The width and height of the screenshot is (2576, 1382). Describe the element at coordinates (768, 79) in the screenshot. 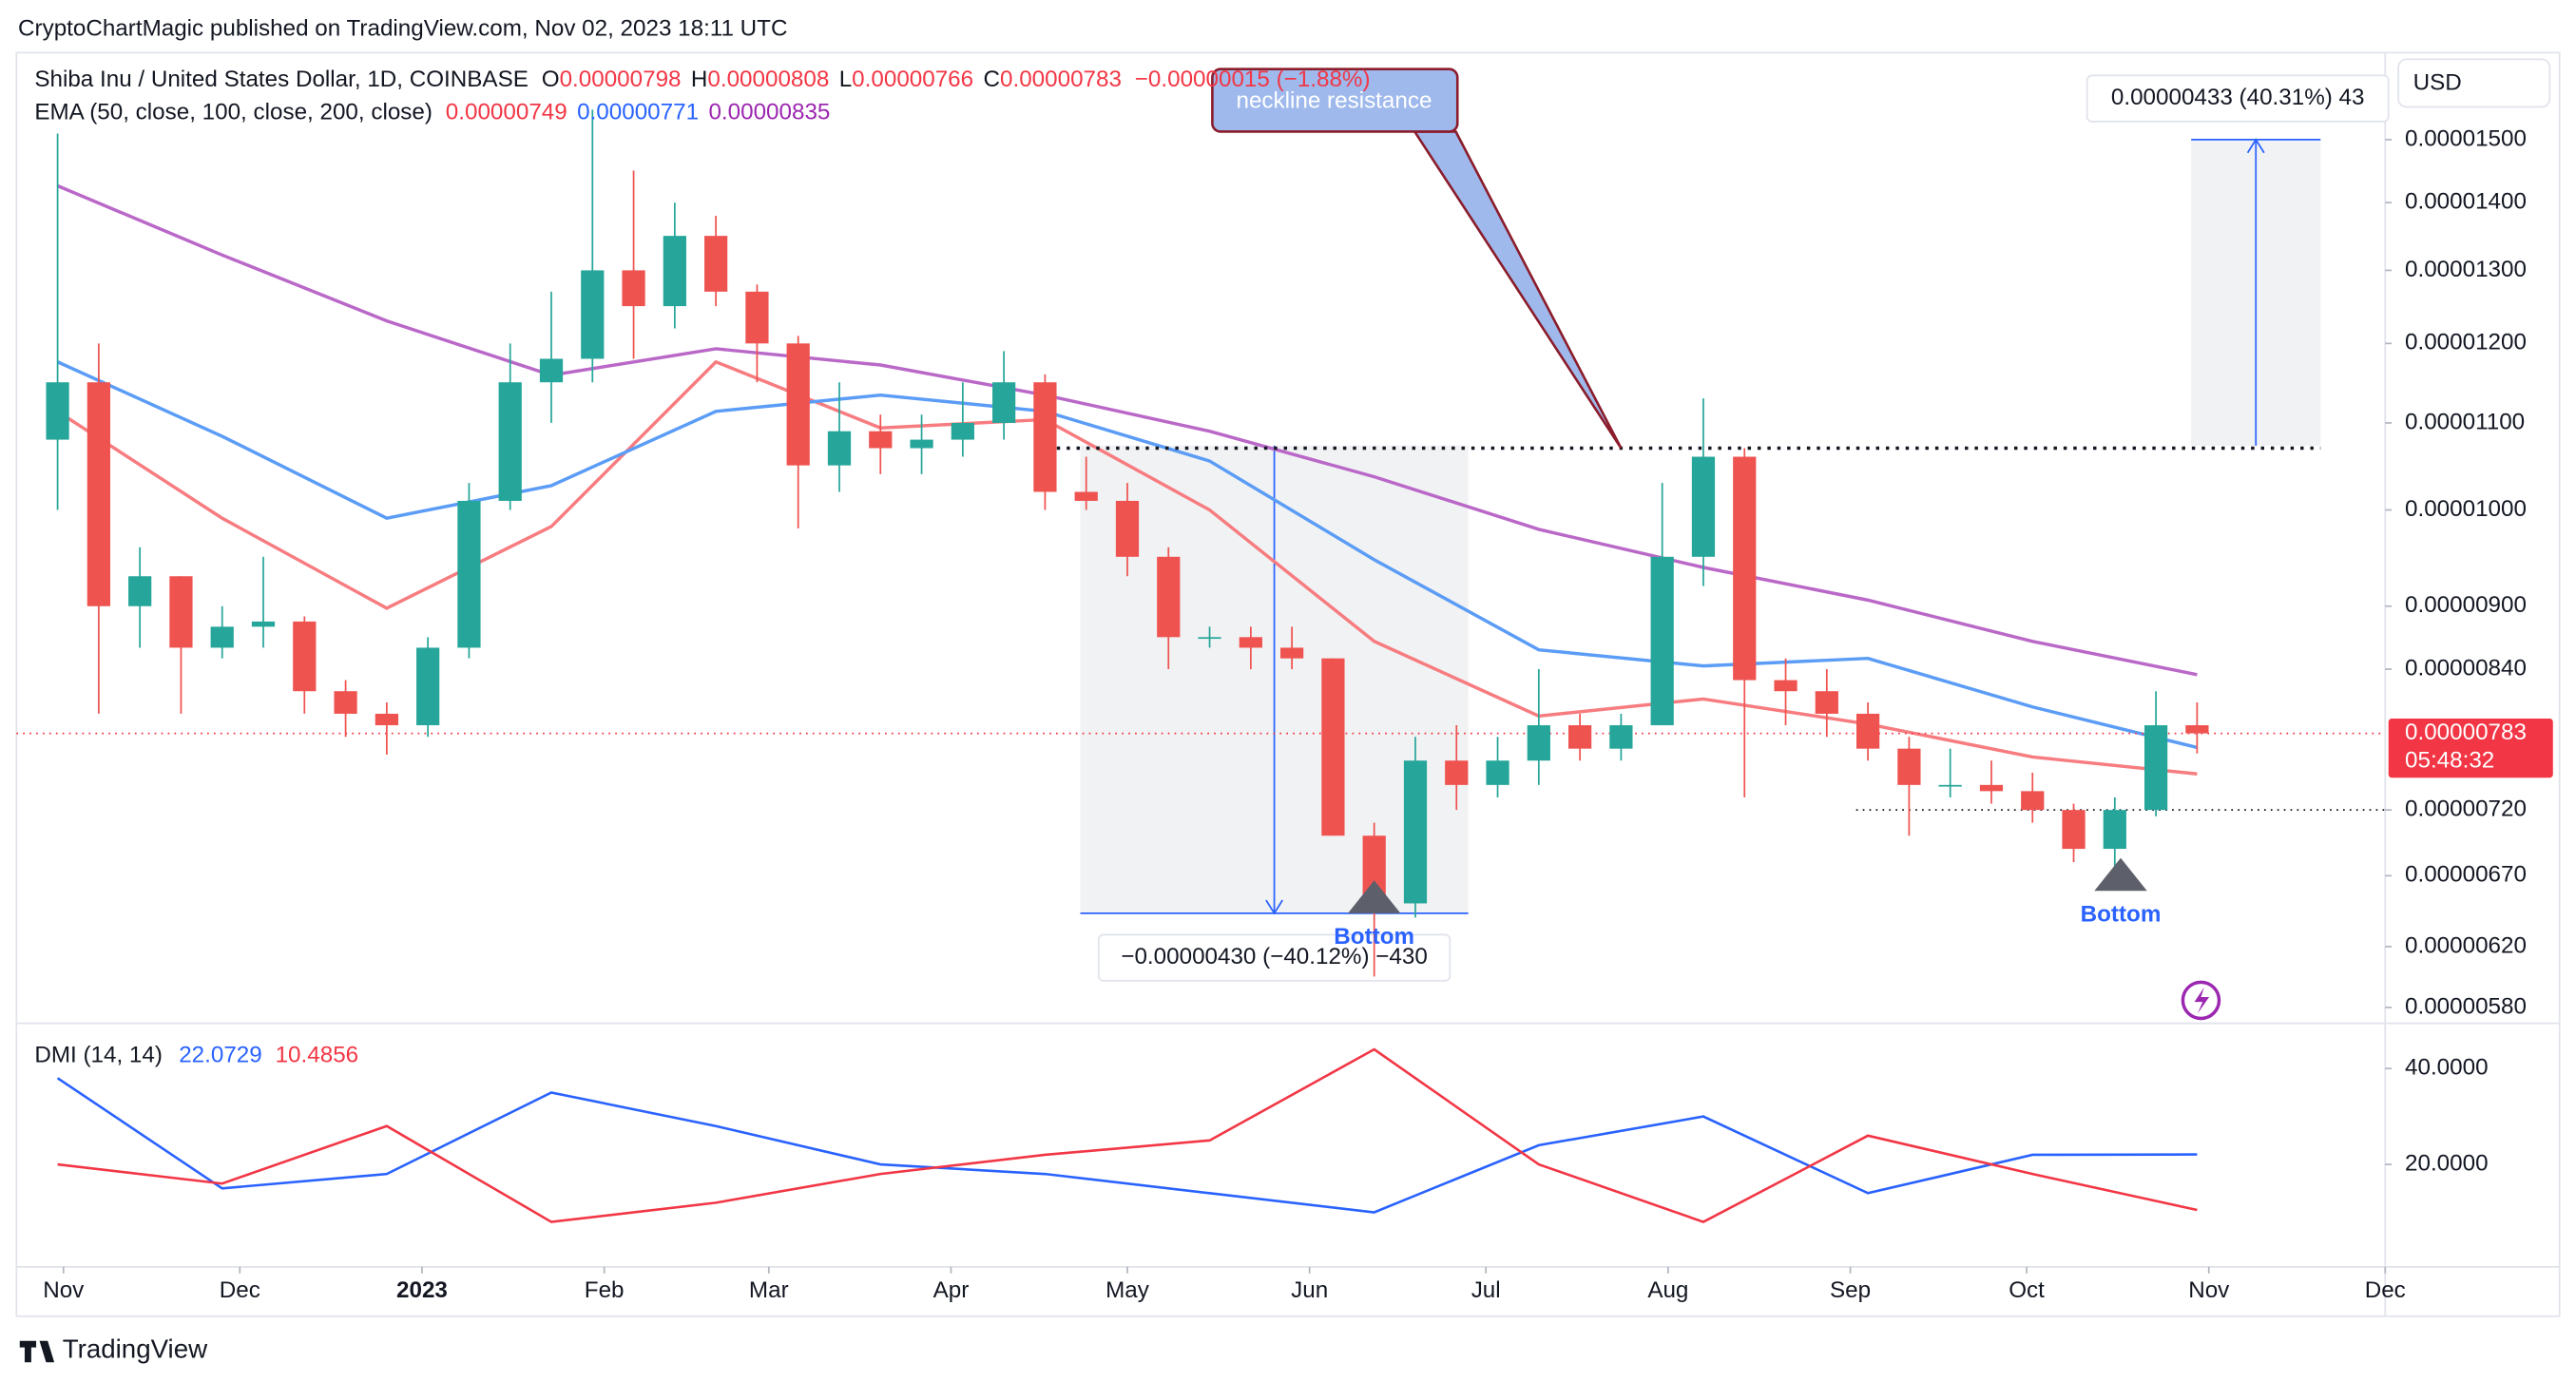

I see `ohlc-value: 0.00000808` at that location.